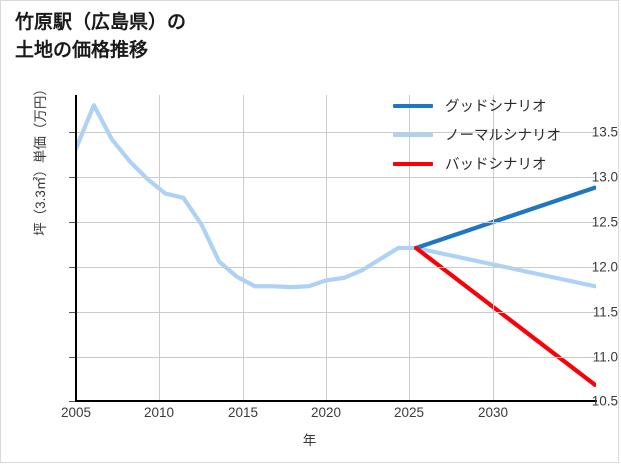 The image size is (621, 465). I want to click on gridline-x-2015, so click(243, 248).